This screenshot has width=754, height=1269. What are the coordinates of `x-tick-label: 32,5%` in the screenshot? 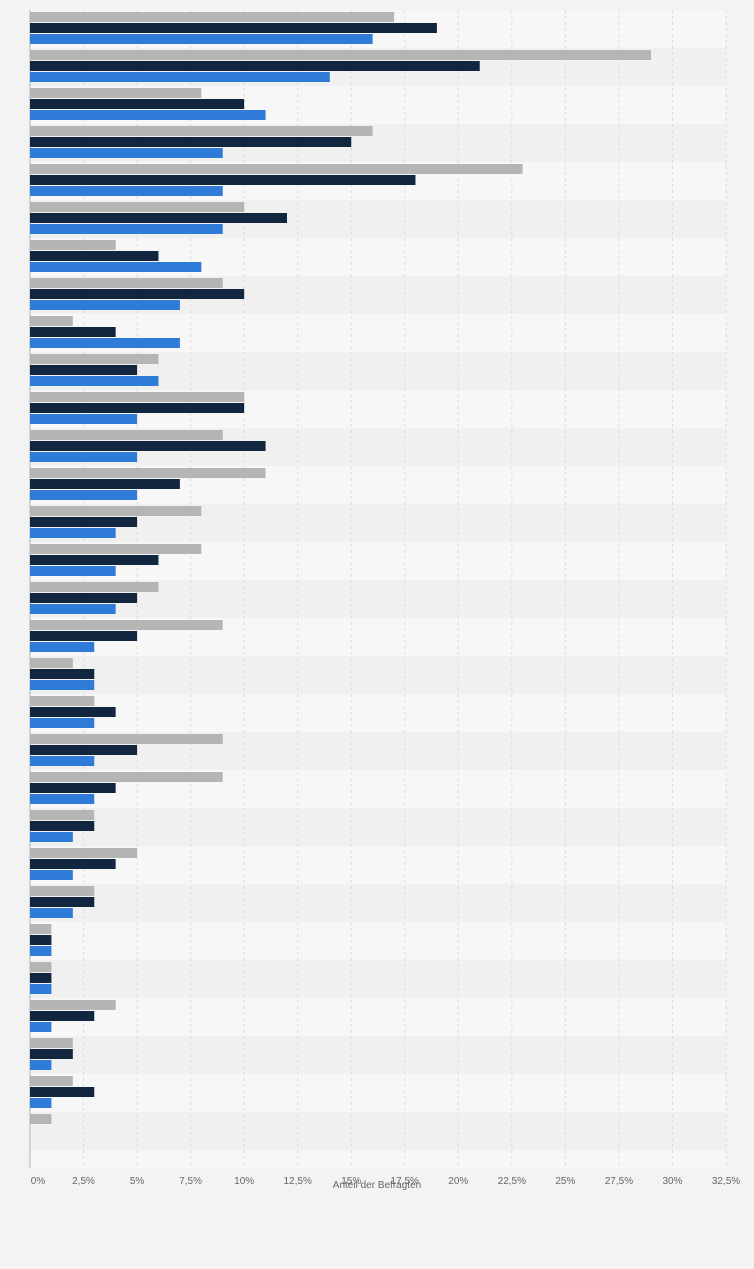 It's located at (726, 1181).